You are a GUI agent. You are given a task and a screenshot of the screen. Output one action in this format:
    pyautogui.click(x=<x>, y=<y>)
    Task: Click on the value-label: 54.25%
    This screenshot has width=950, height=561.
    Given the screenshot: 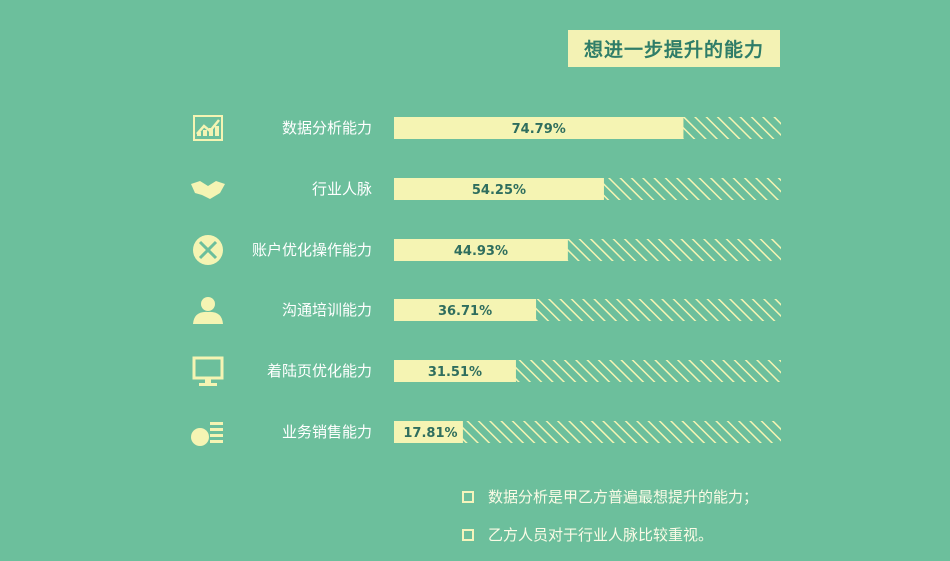 What is the action you would take?
    pyautogui.click(x=499, y=190)
    